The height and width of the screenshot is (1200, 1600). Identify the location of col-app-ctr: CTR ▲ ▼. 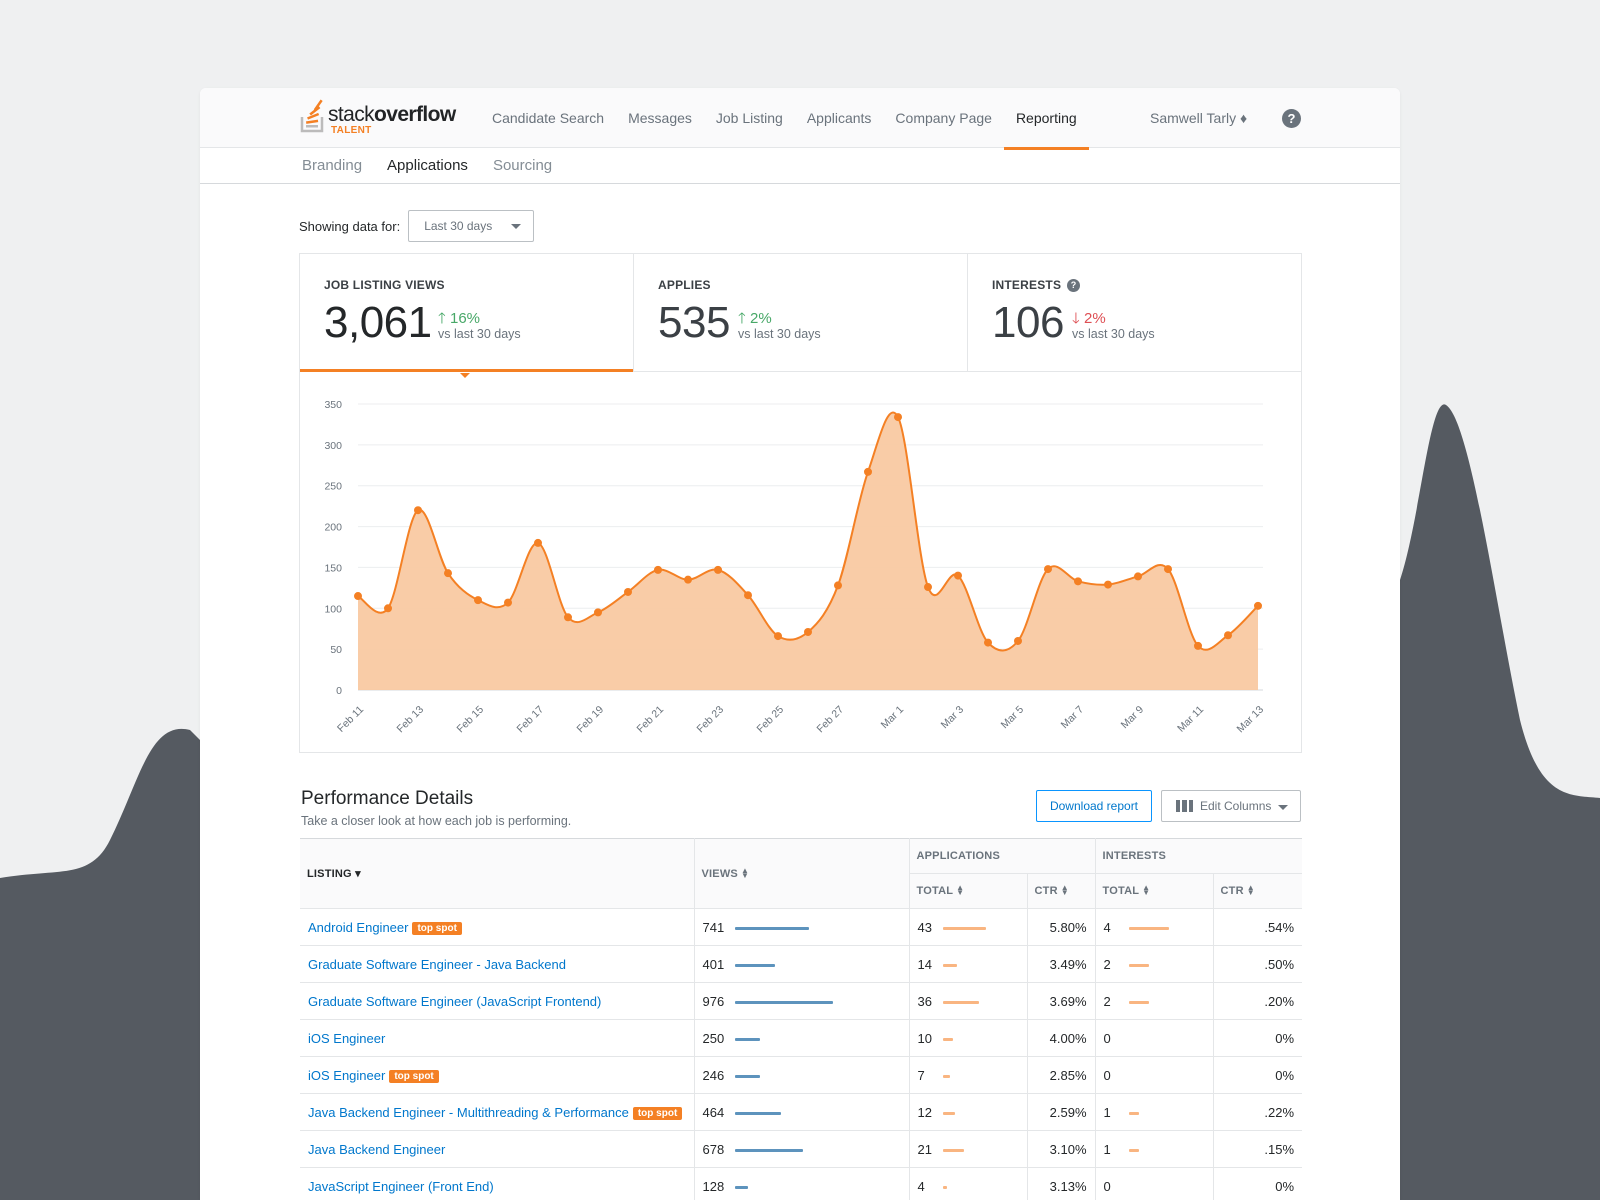
(1061, 891).